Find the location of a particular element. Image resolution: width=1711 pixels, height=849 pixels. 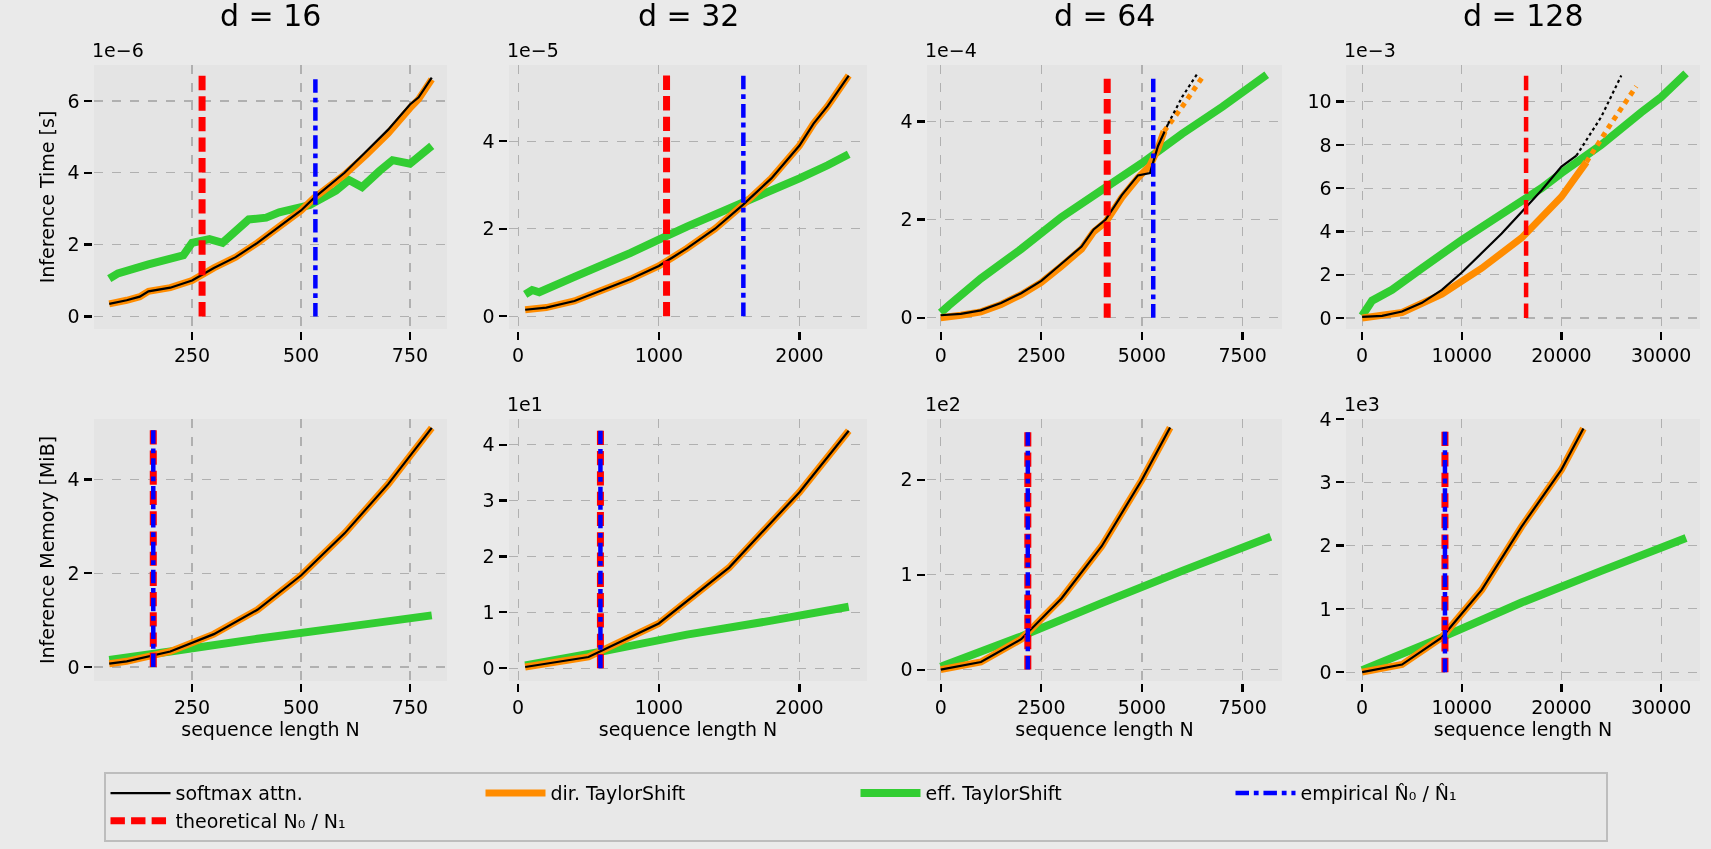

text: 1e−3 is located at coordinates (1370, 50).